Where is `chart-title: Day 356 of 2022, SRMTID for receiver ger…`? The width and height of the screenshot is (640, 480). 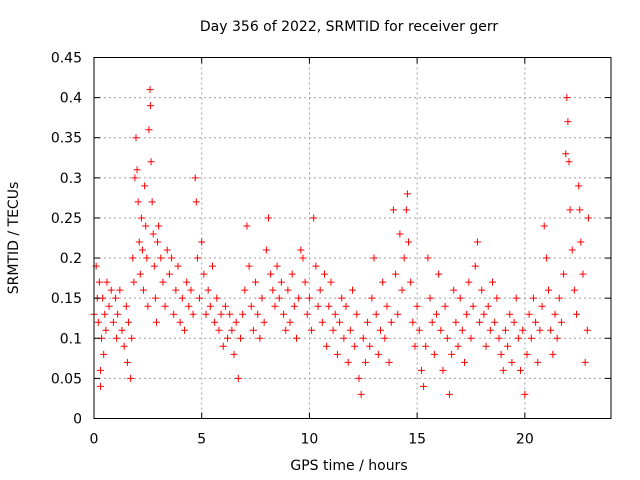 chart-title: Day 356 of 2022, SRMTID for receiver ger… is located at coordinates (349, 27).